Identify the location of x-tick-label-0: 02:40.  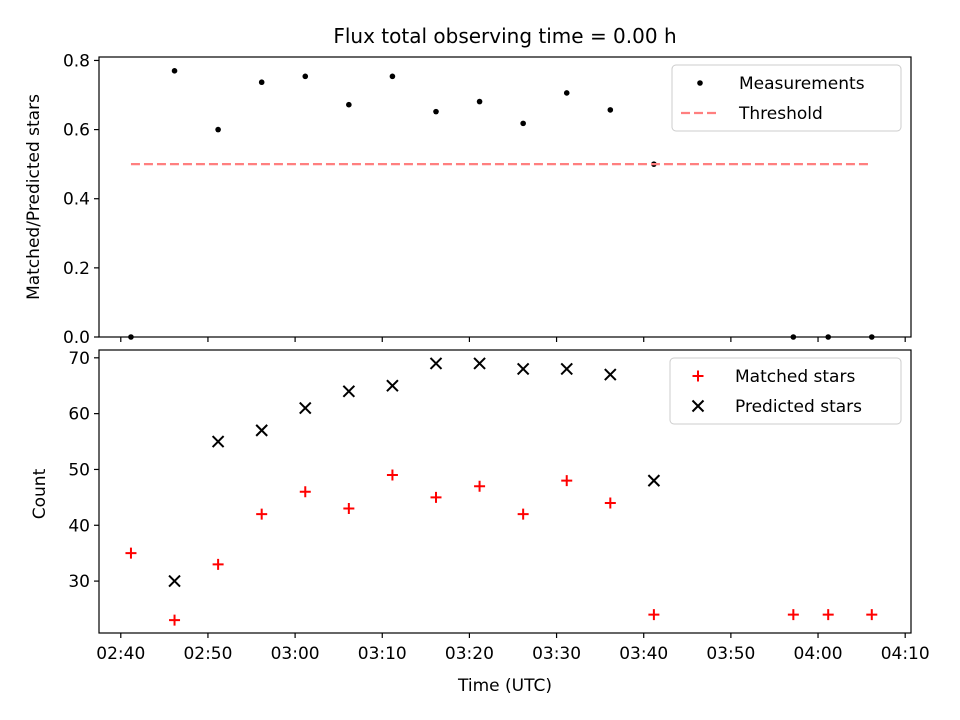
(120, 654).